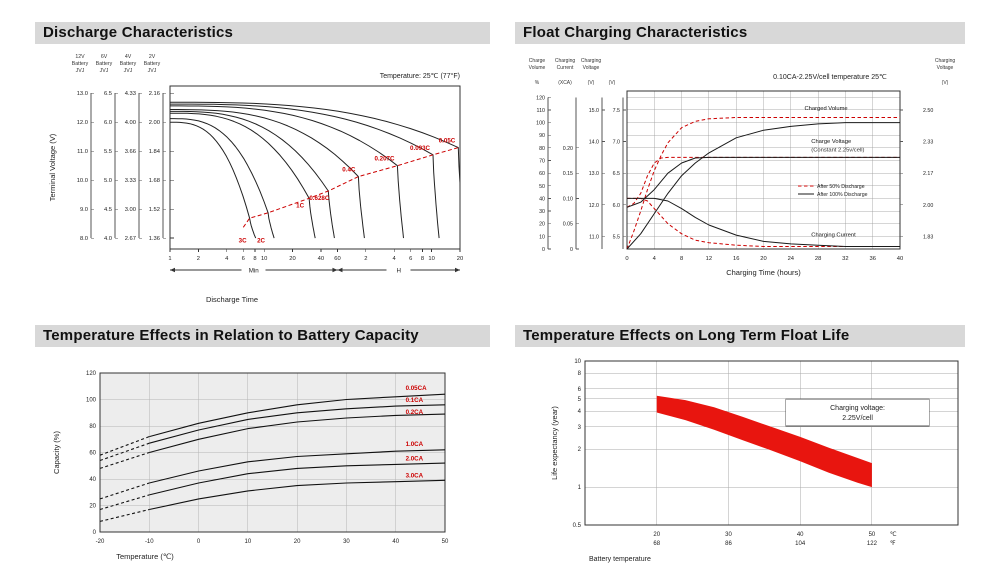 This screenshot has width=1000, height=569. I want to click on series-label: Charging Current, so click(833, 235).